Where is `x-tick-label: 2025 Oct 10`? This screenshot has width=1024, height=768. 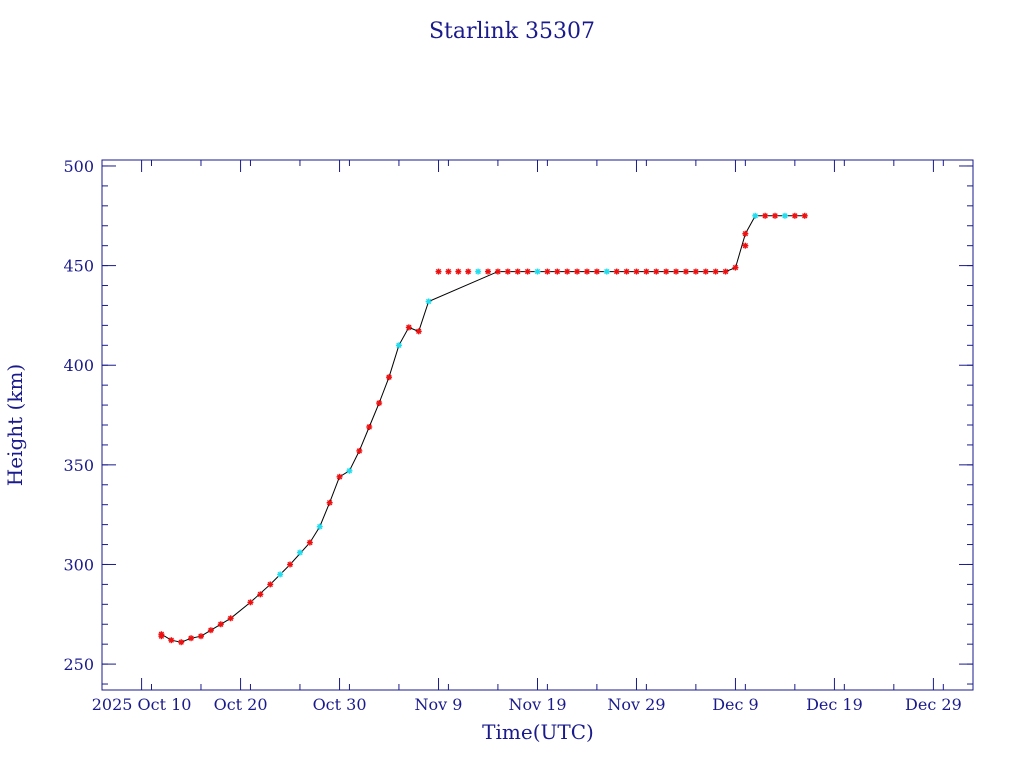 x-tick-label: 2025 Oct 10 is located at coordinates (142, 704).